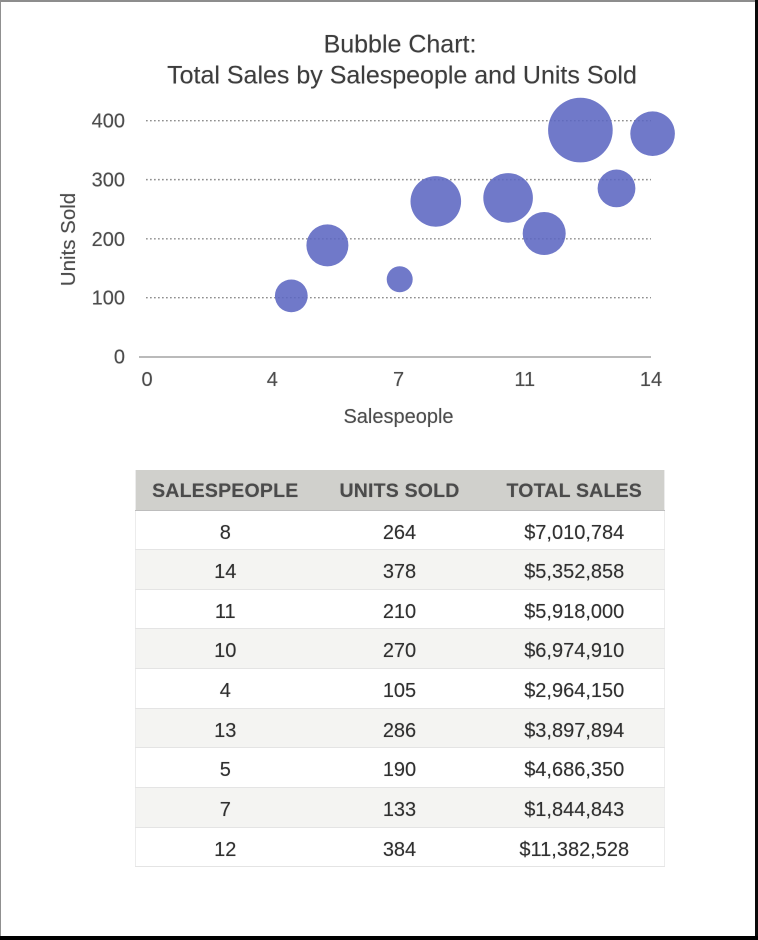  What do you see at coordinates (524, 380) in the screenshot?
I see `svg-text: 11` at bounding box center [524, 380].